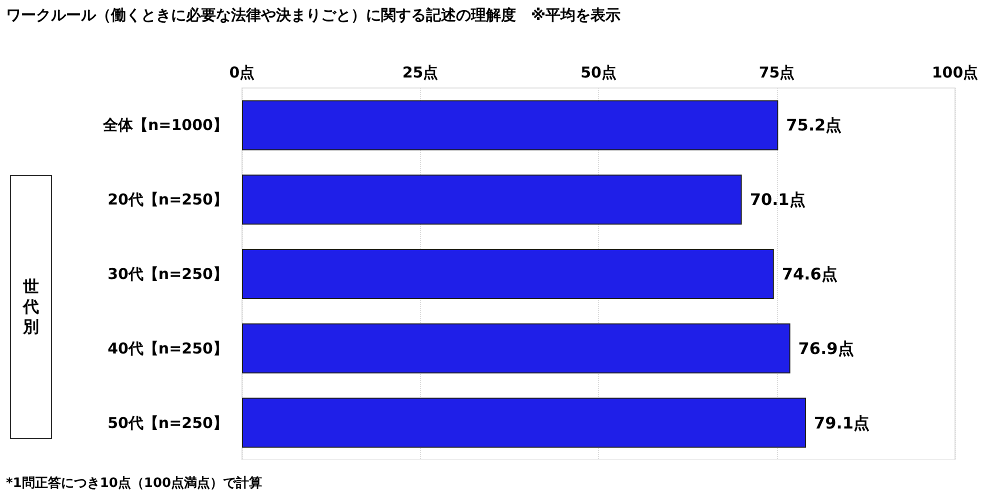 This screenshot has width=1000, height=499. Describe the element at coordinates (168, 423) in the screenshot. I see `y-tick-label: 50代【n=250】` at that location.